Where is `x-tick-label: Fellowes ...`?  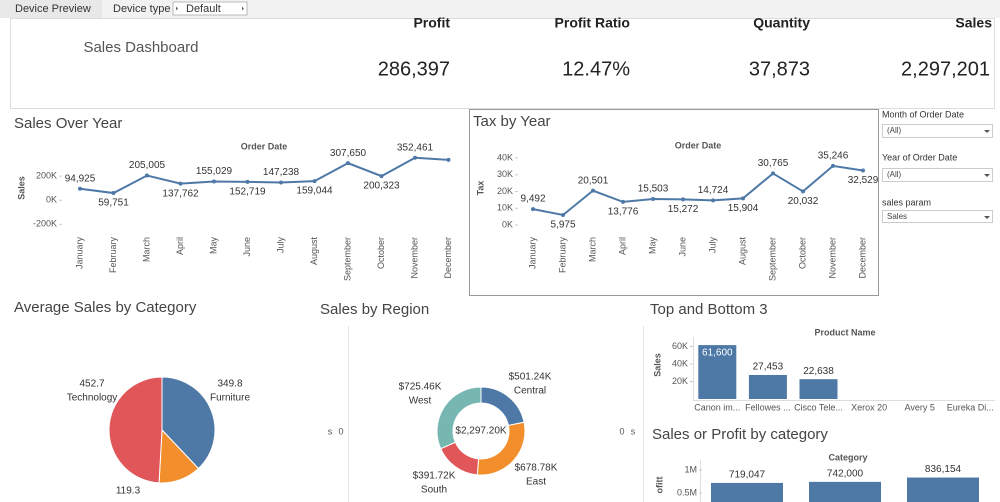
x-tick-label: Fellowes ... is located at coordinates (768, 407).